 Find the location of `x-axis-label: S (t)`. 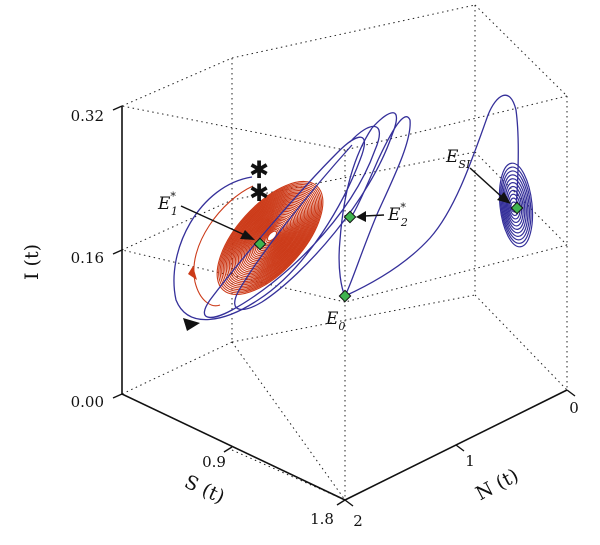

x-axis-label: S (t) is located at coordinates (204, 489).